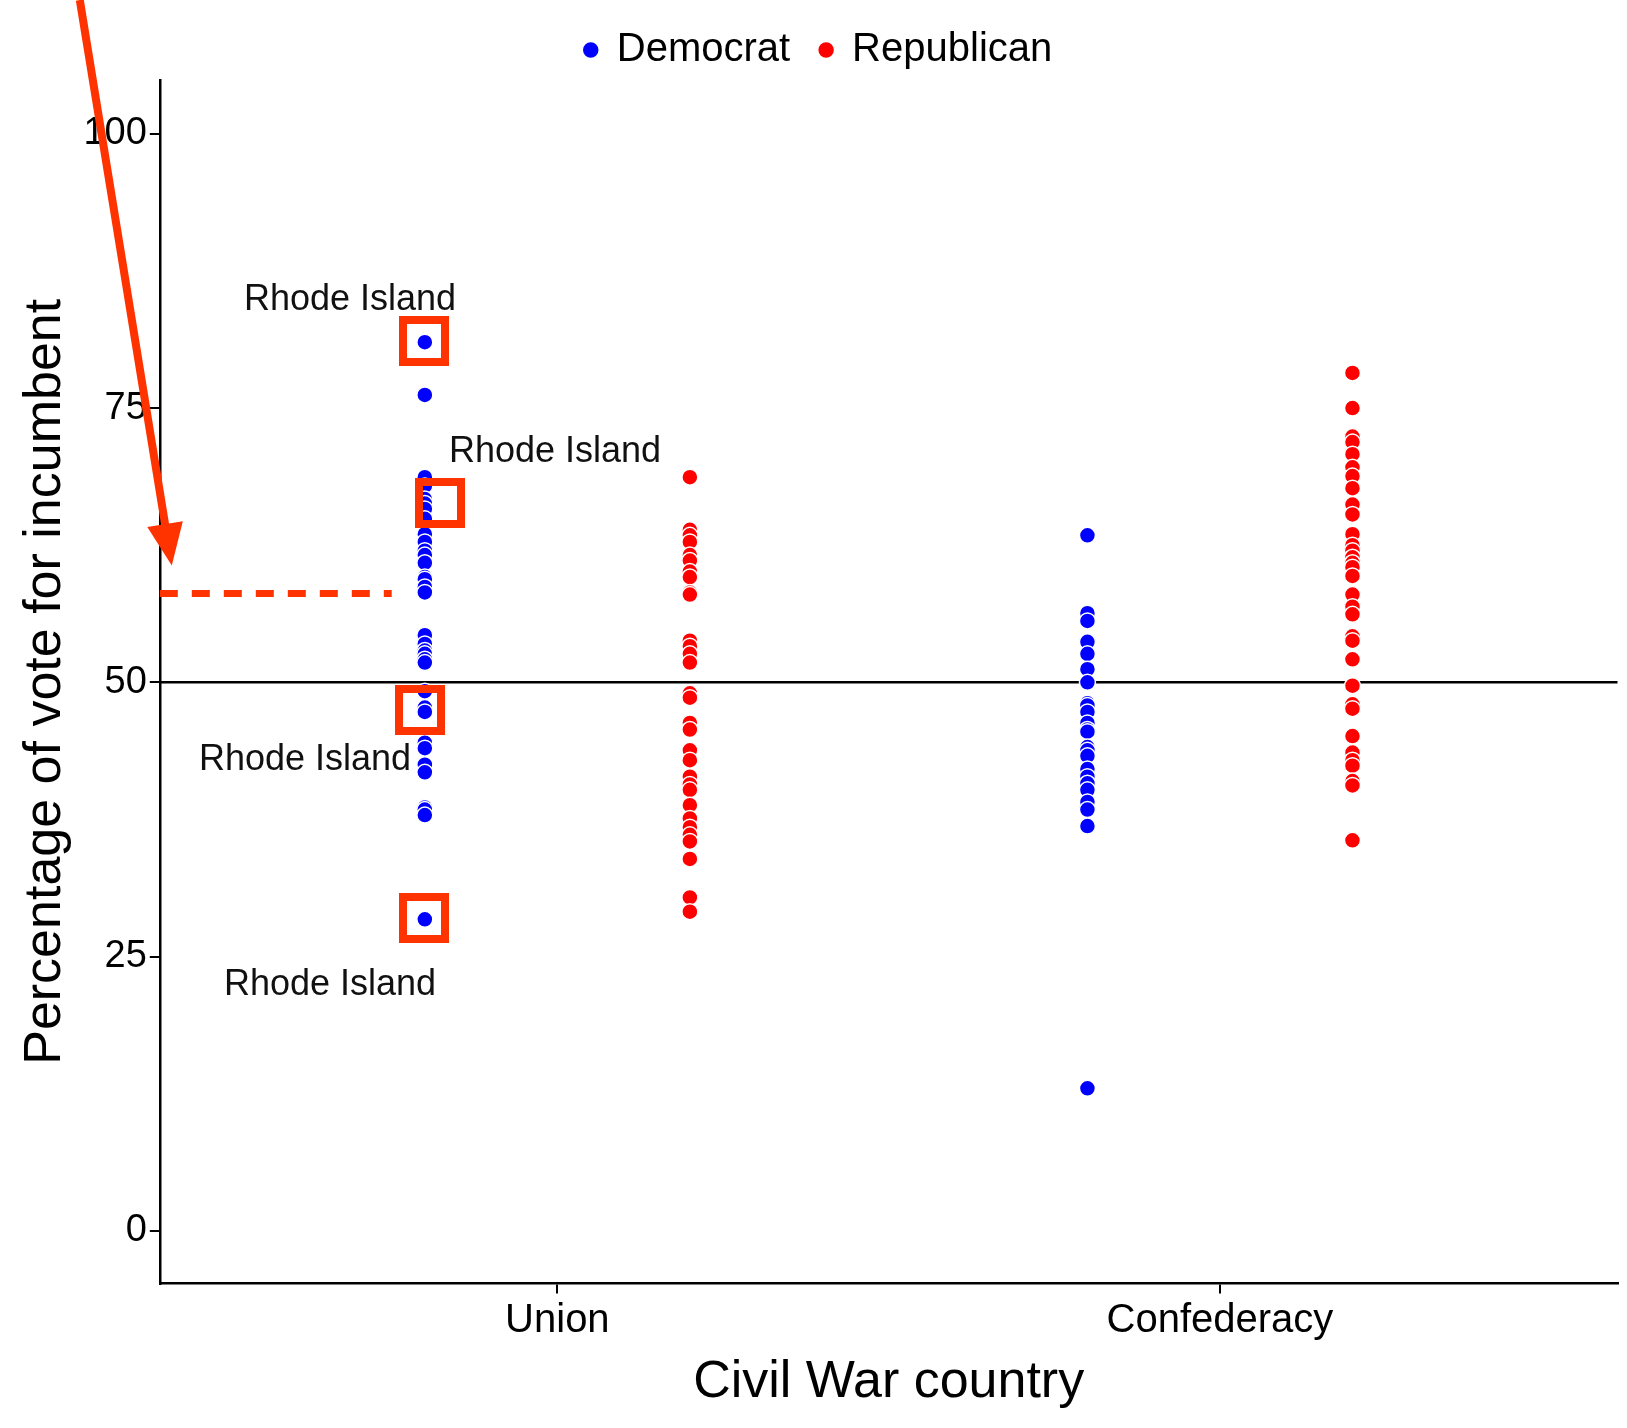 The height and width of the screenshot is (1428, 1627). Describe the element at coordinates (703, 47) in the screenshot. I see `legend-label: Democrat` at that location.